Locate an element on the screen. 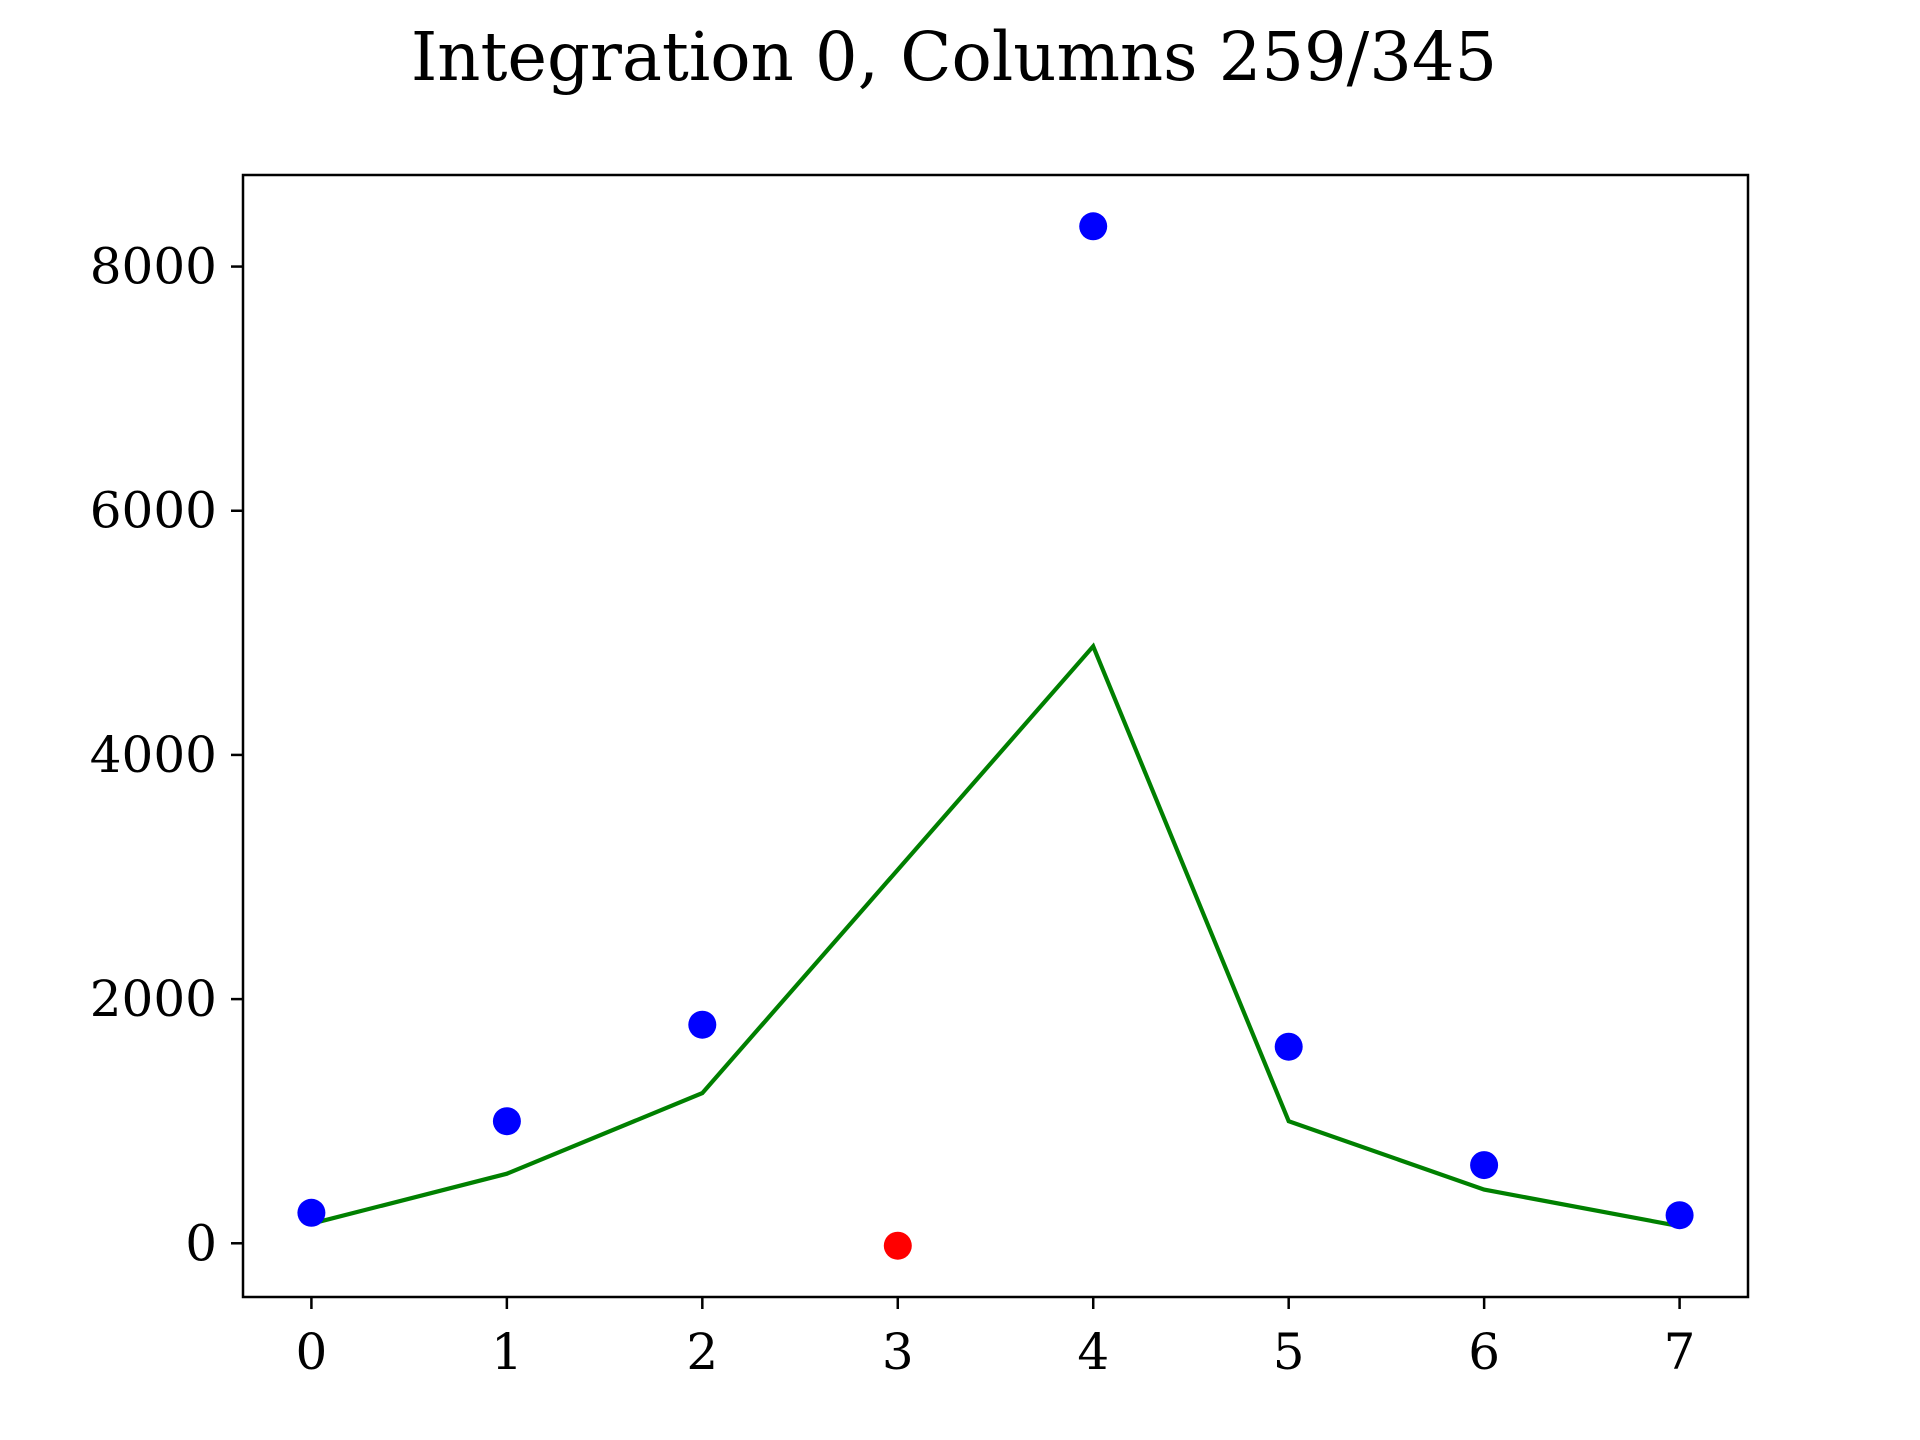 This screenshot has width=1920, height=1440. x-tick-label: 2 is located at coordinates (702, 1352).